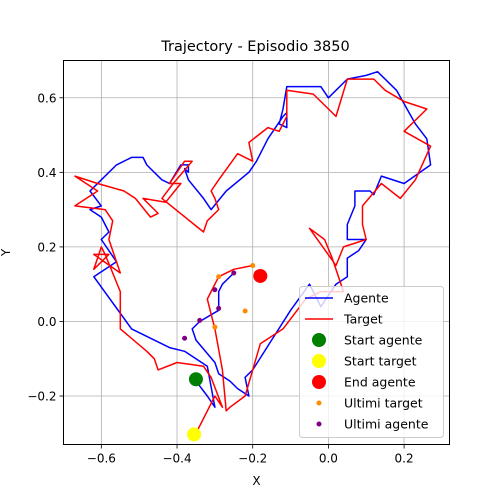  Describe the element at coordinates (101, 459) in the screenshot. I see `x-tick-label: −0.6` at that location.